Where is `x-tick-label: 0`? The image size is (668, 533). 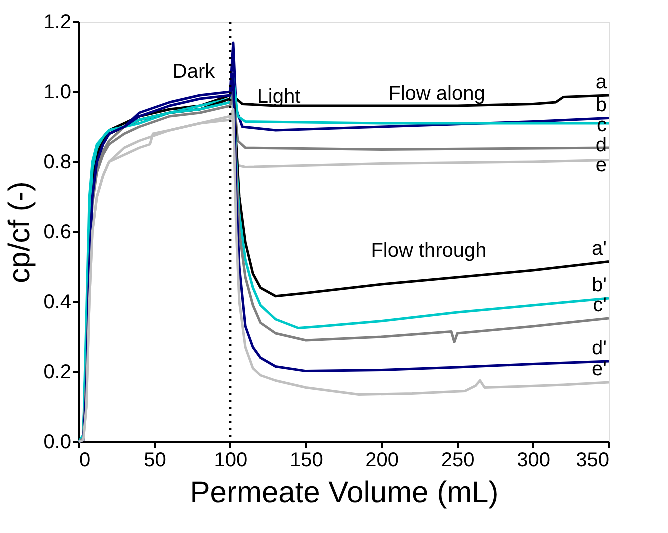
x-tick-label: 0 is located at coordinates (85, 461).